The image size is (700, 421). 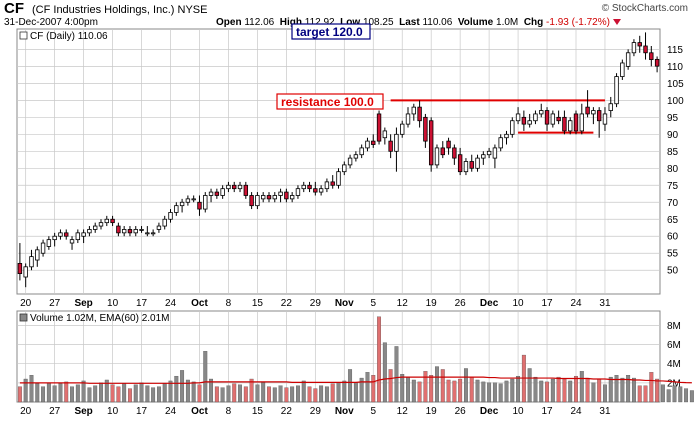 What do you see at coordinates (55, 411) in the screenshot?
I see `volume-x-tick-label: 27` at bounding box center [55, 411].